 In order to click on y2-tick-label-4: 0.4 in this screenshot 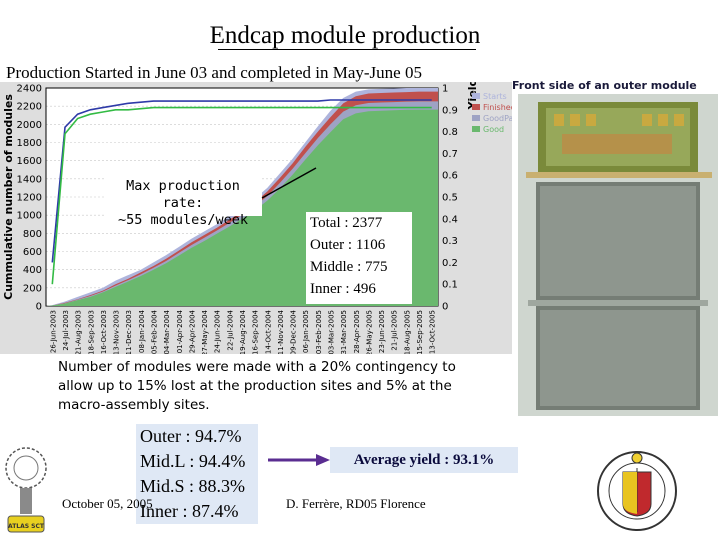, I will do `click(450, 219)`.